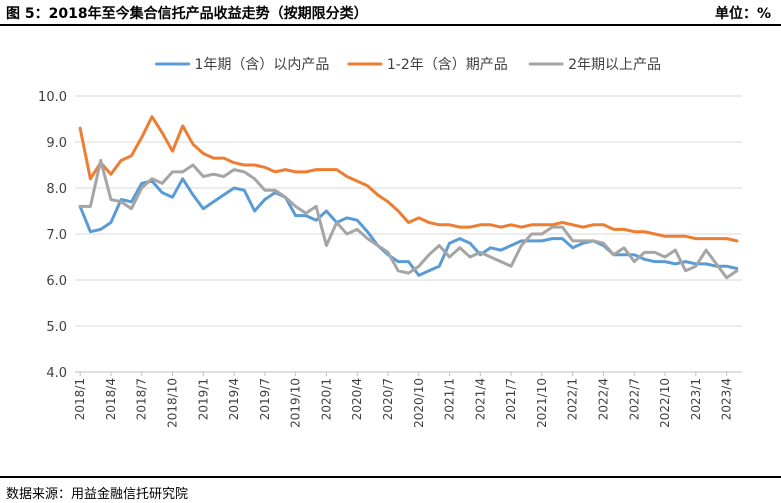 This screenshot has width=781, height=503. I want to click on x-tick-label: 2019/7, so click(265, 399).